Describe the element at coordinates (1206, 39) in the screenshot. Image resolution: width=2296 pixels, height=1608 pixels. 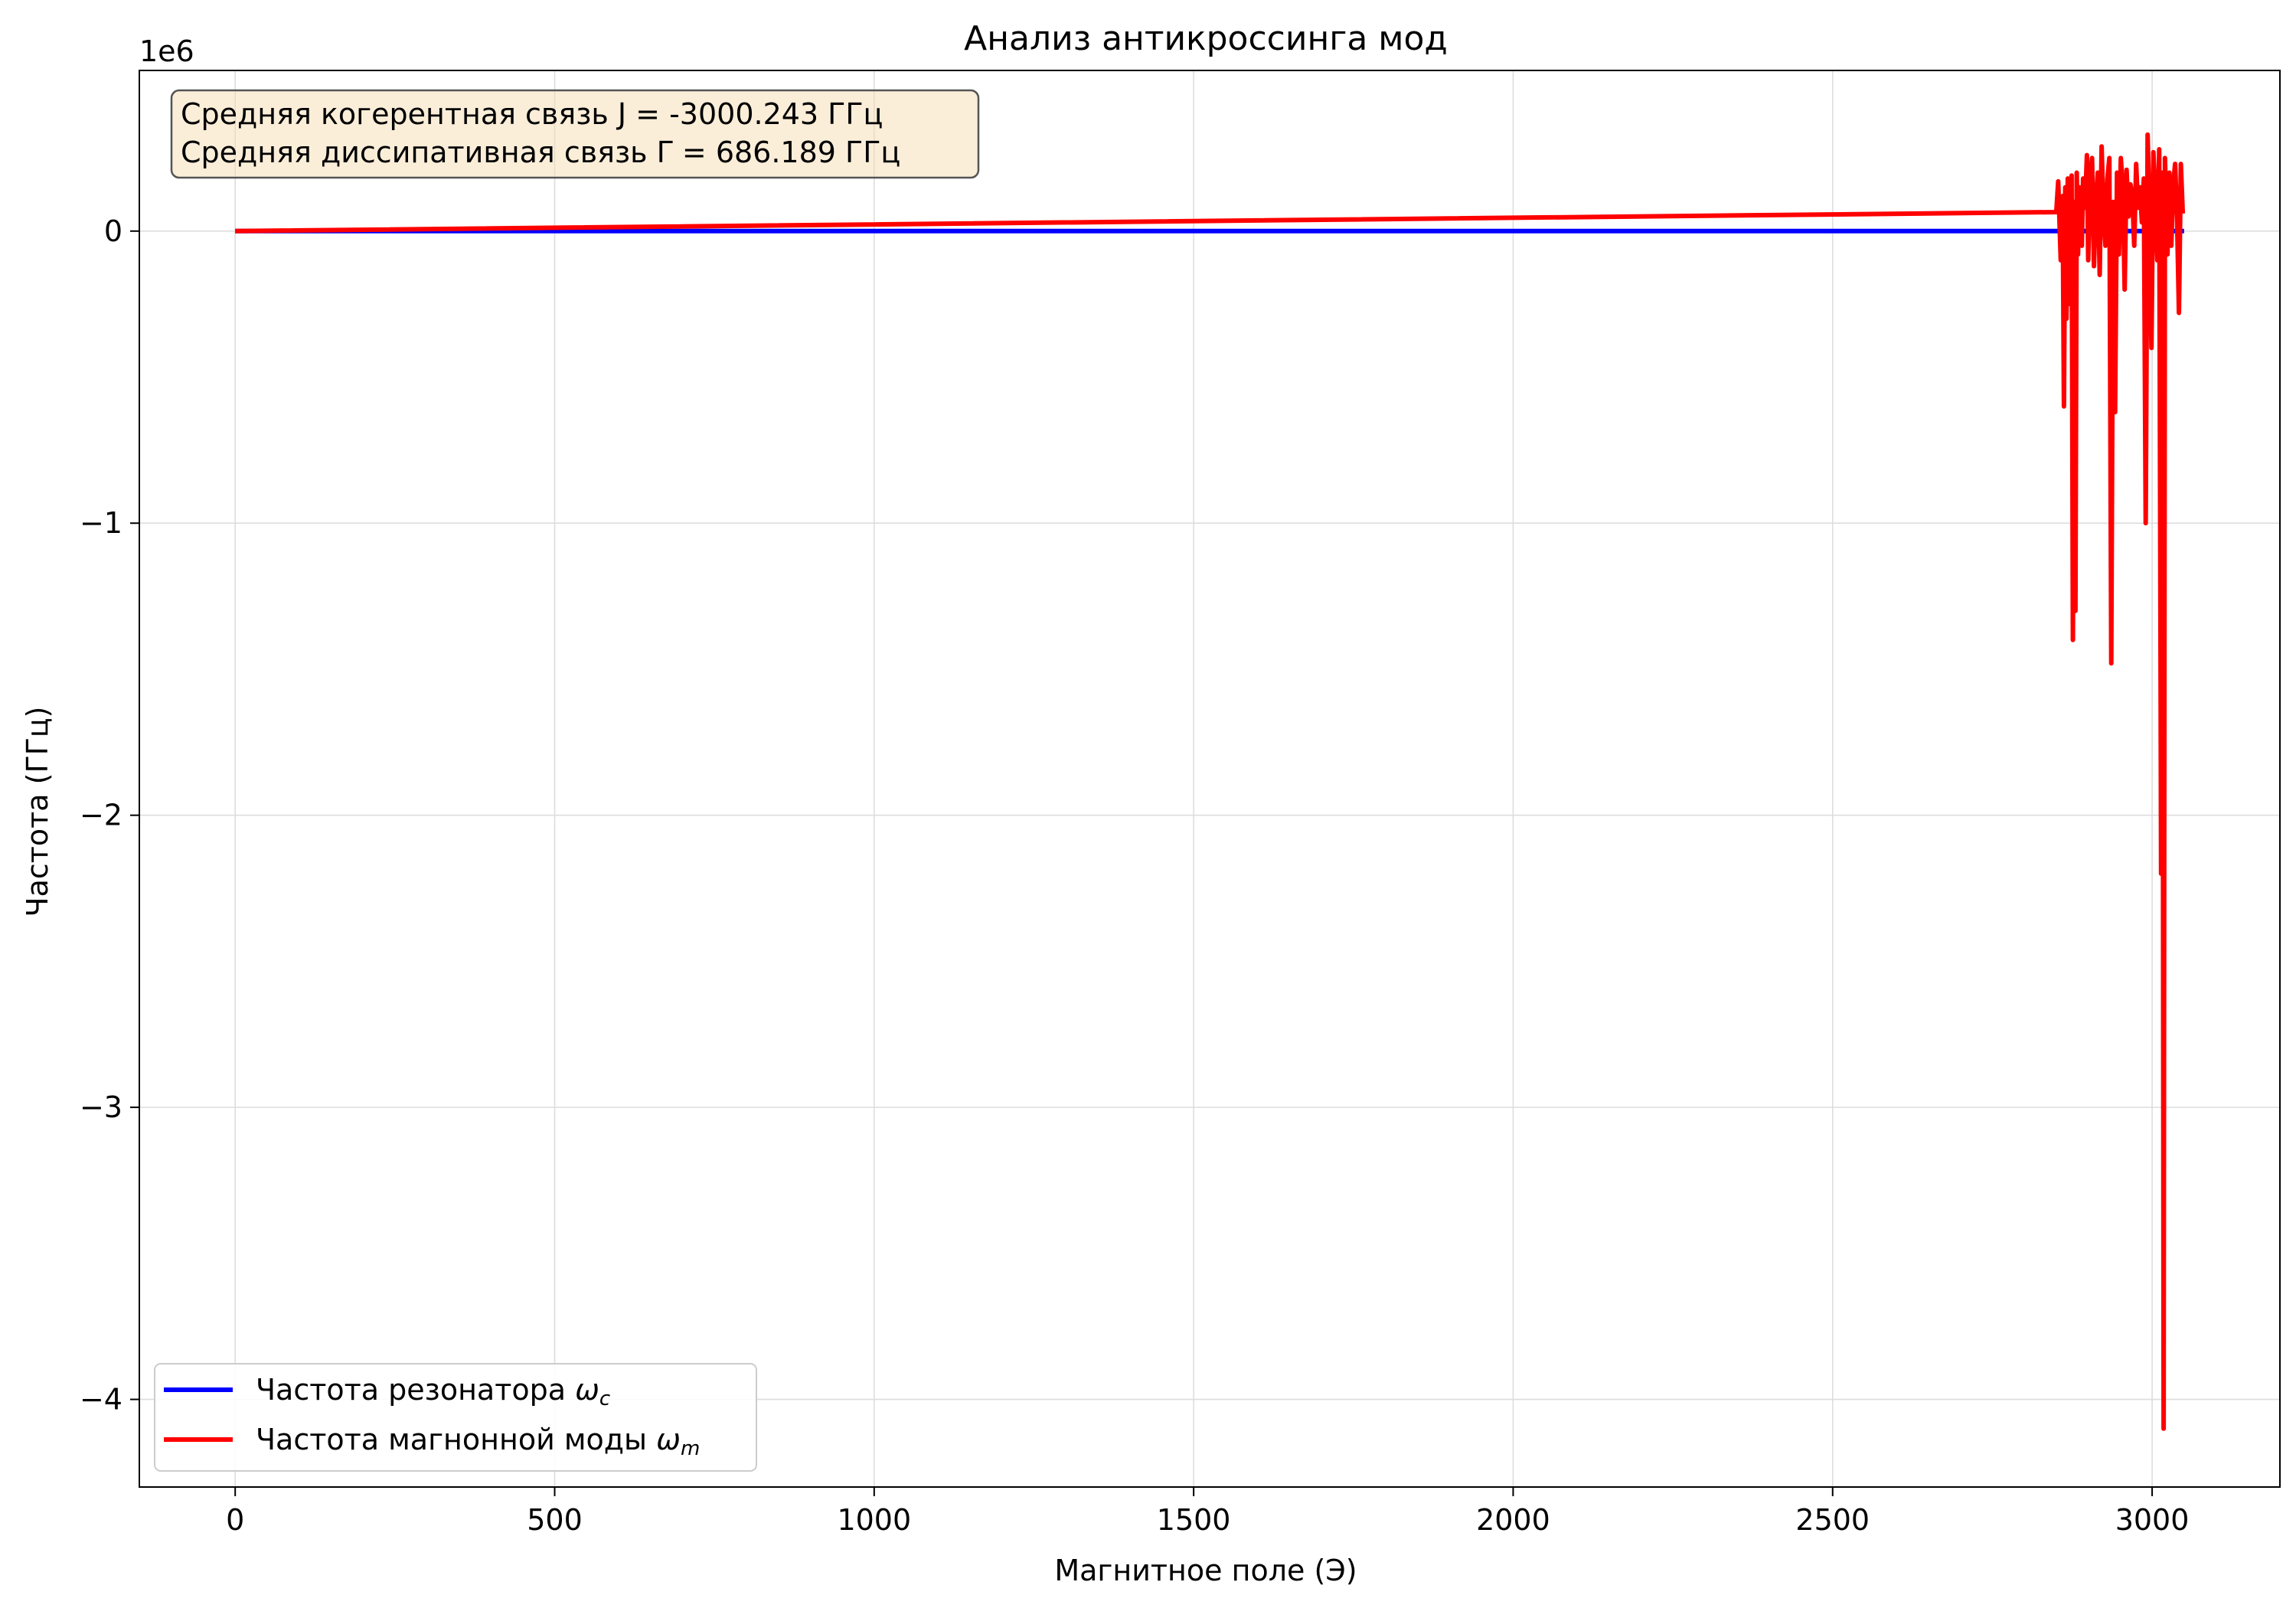
I see `chart-title: Анализ антикроссинга мод` at that location.